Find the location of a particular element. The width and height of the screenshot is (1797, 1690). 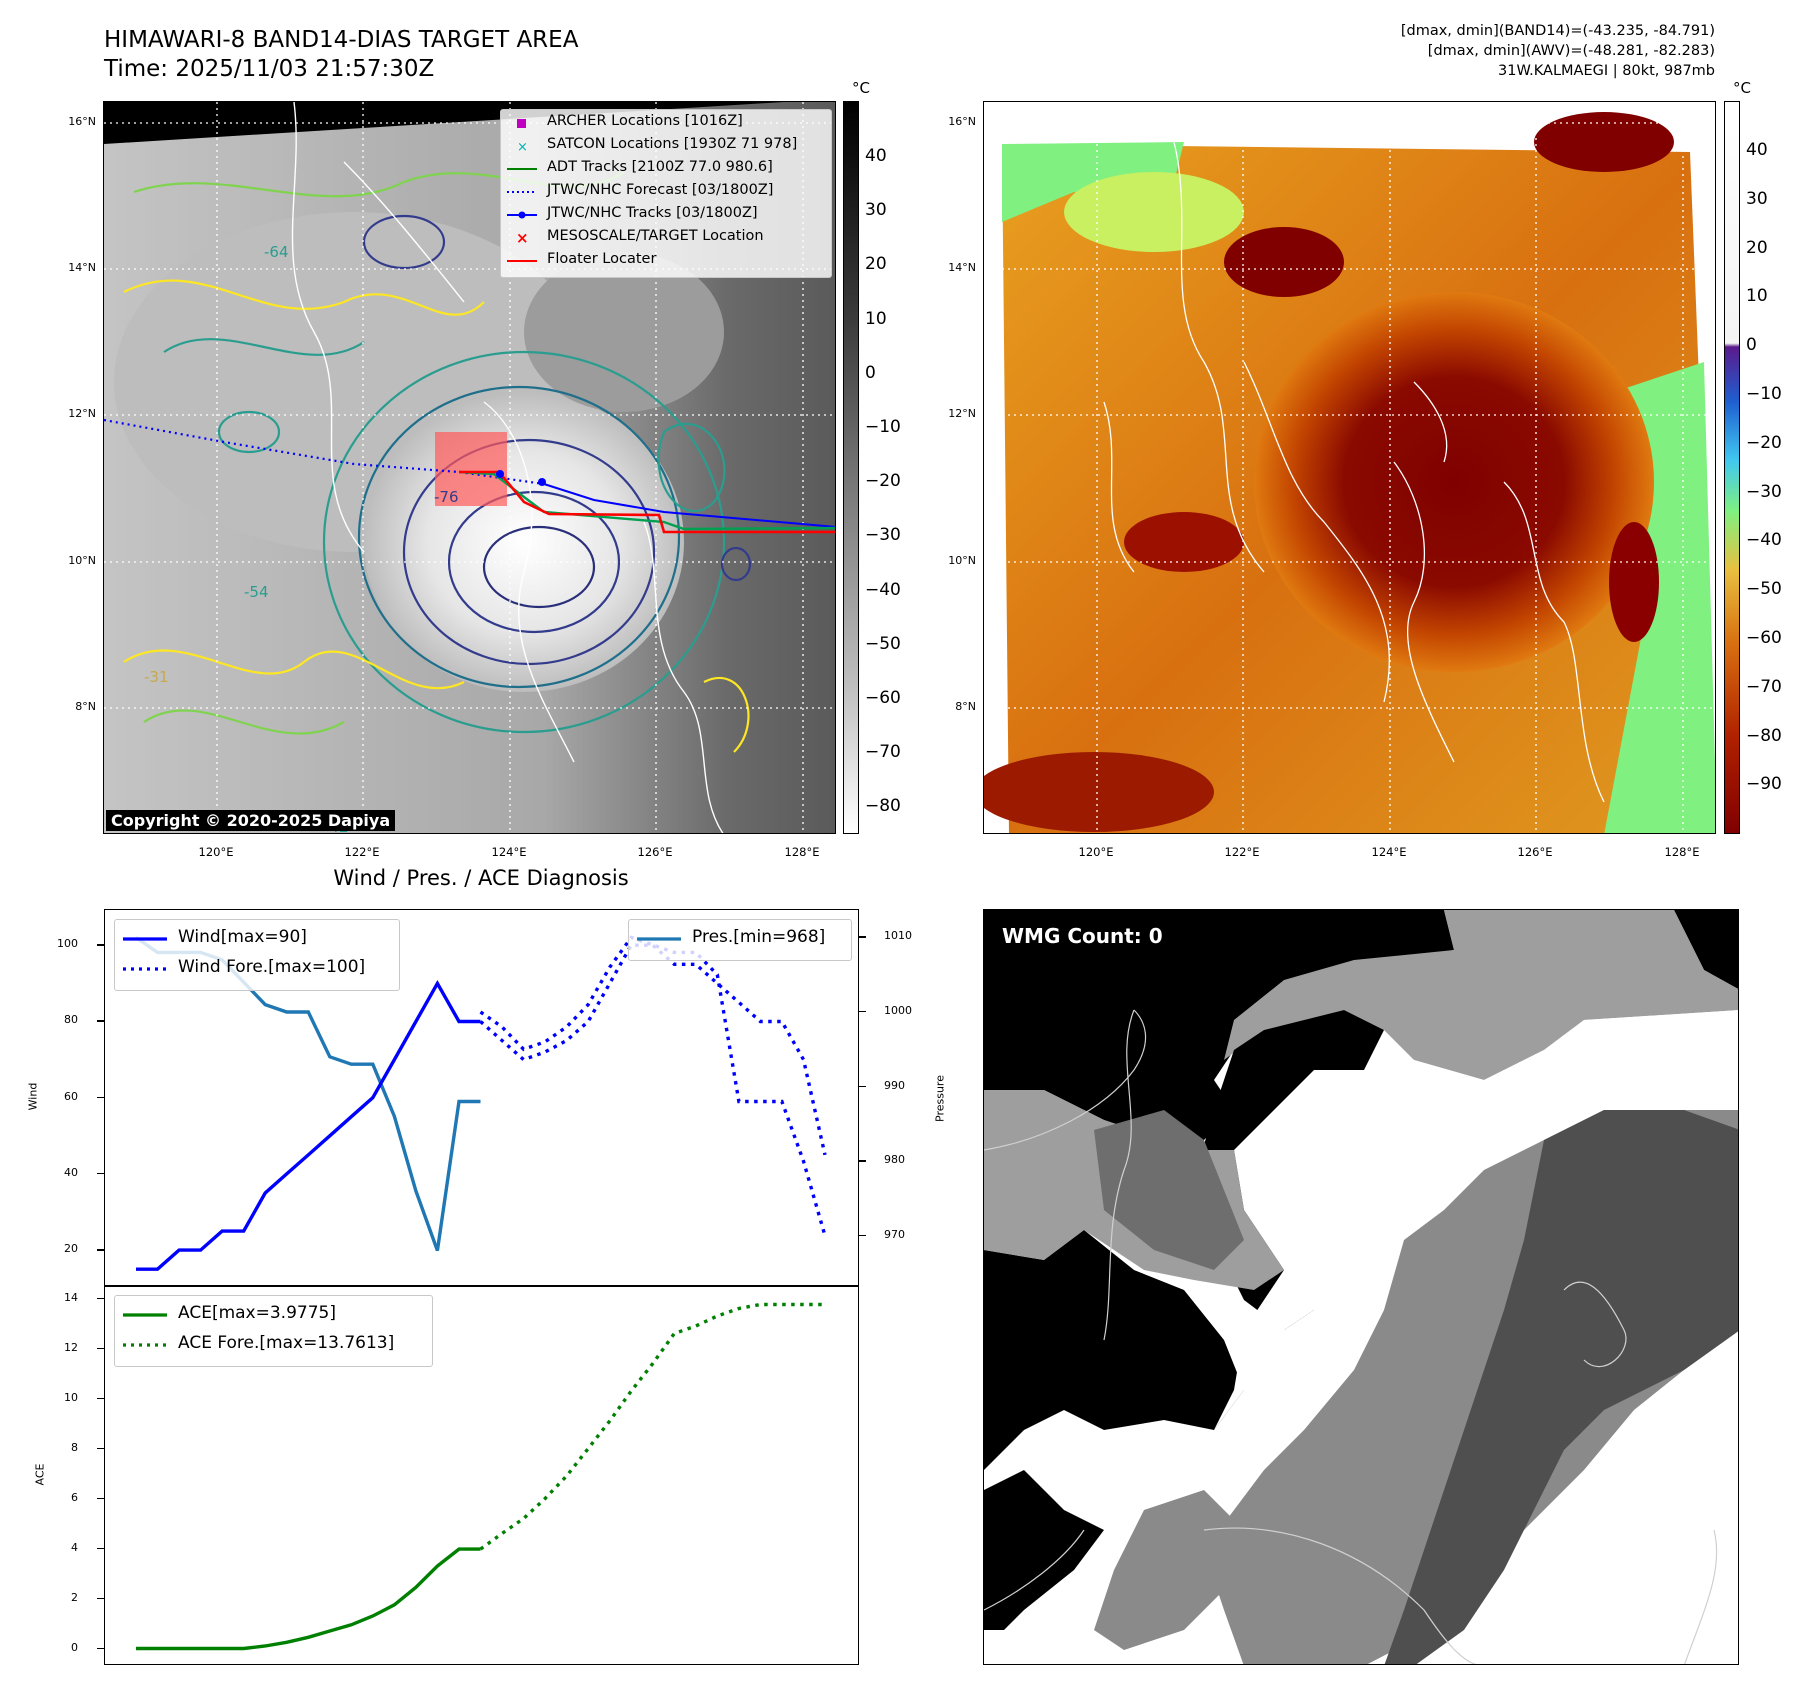

contour-label: -54 is located at coordinates (256, 592).